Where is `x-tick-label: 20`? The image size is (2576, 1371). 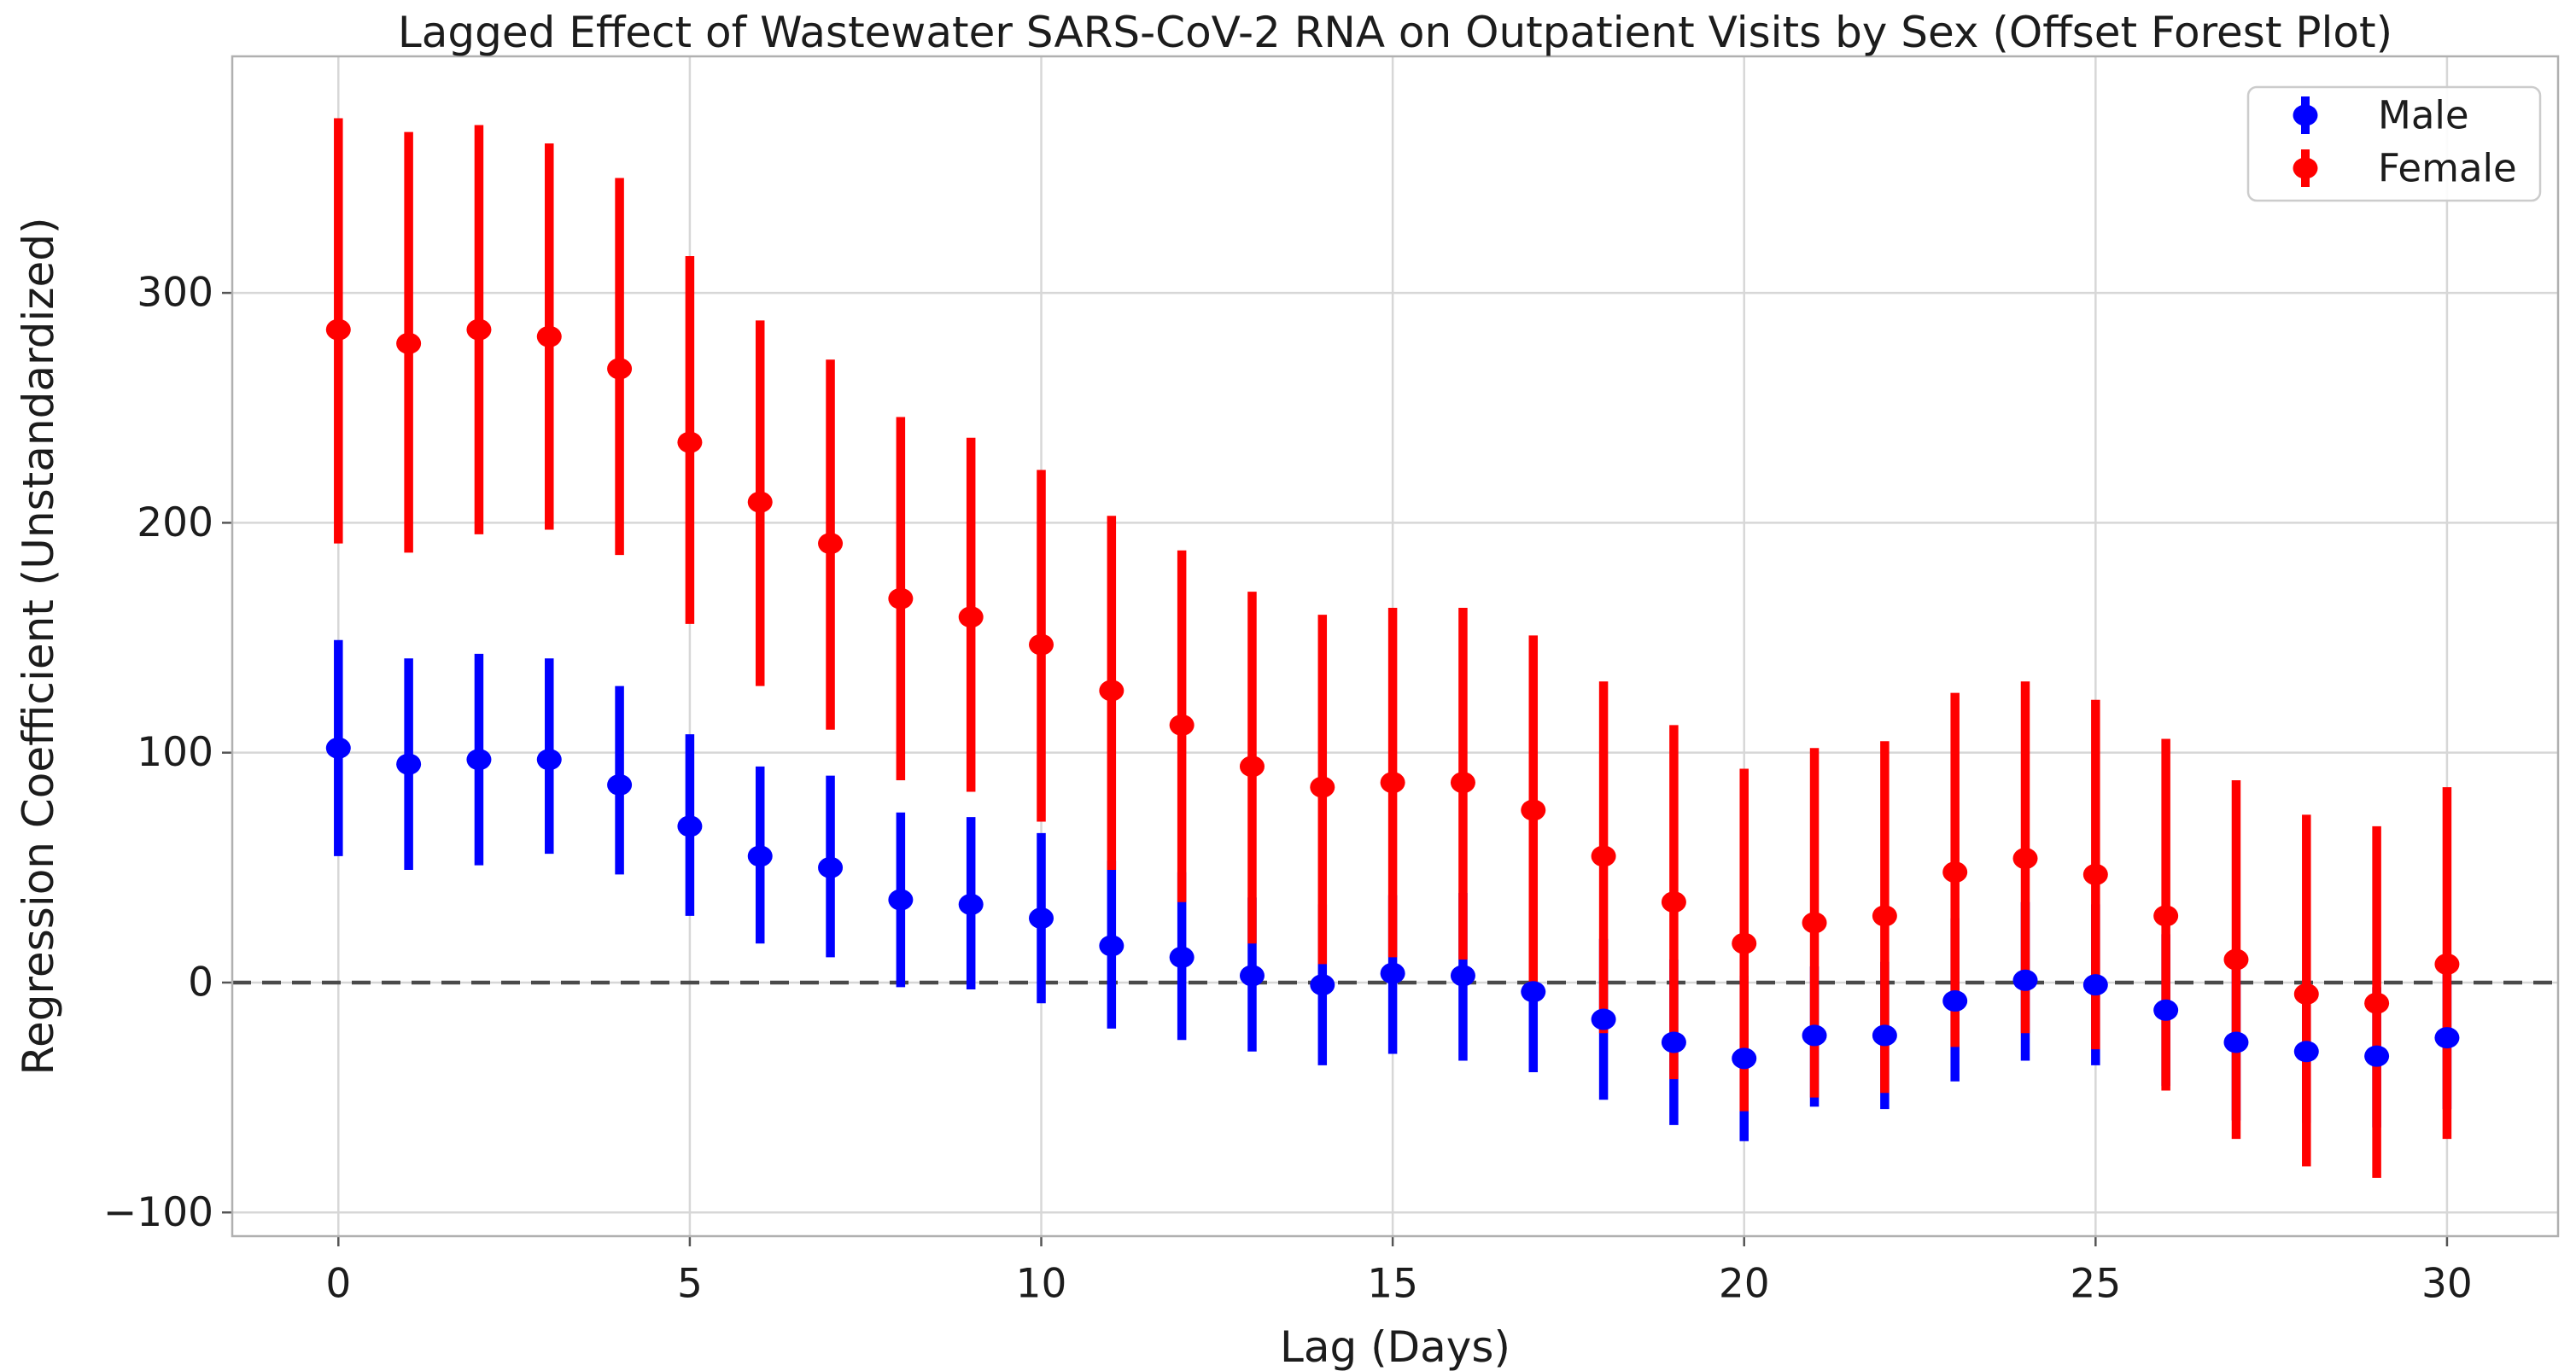
x-tick-label: 20 is located at coordinates (1744, 1284).